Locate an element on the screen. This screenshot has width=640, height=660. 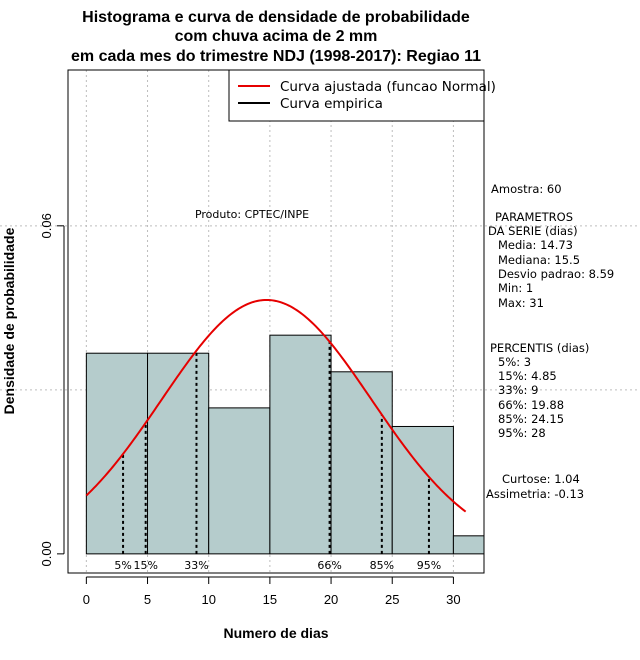
y-tick-label-1: 0.06 is located at coordinates (46, 225).